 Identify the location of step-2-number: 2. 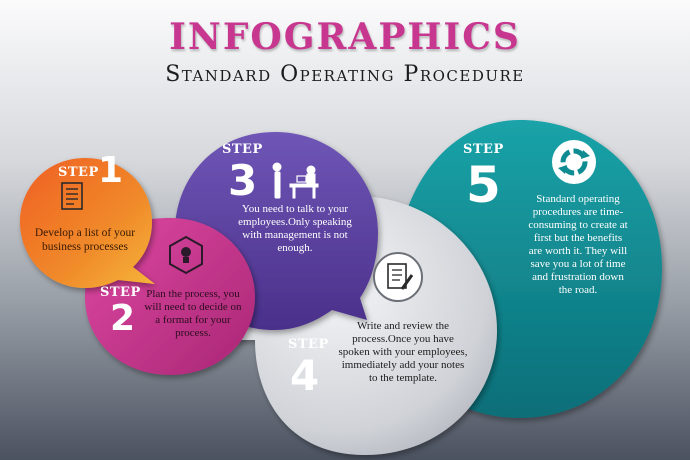
(123, 318).